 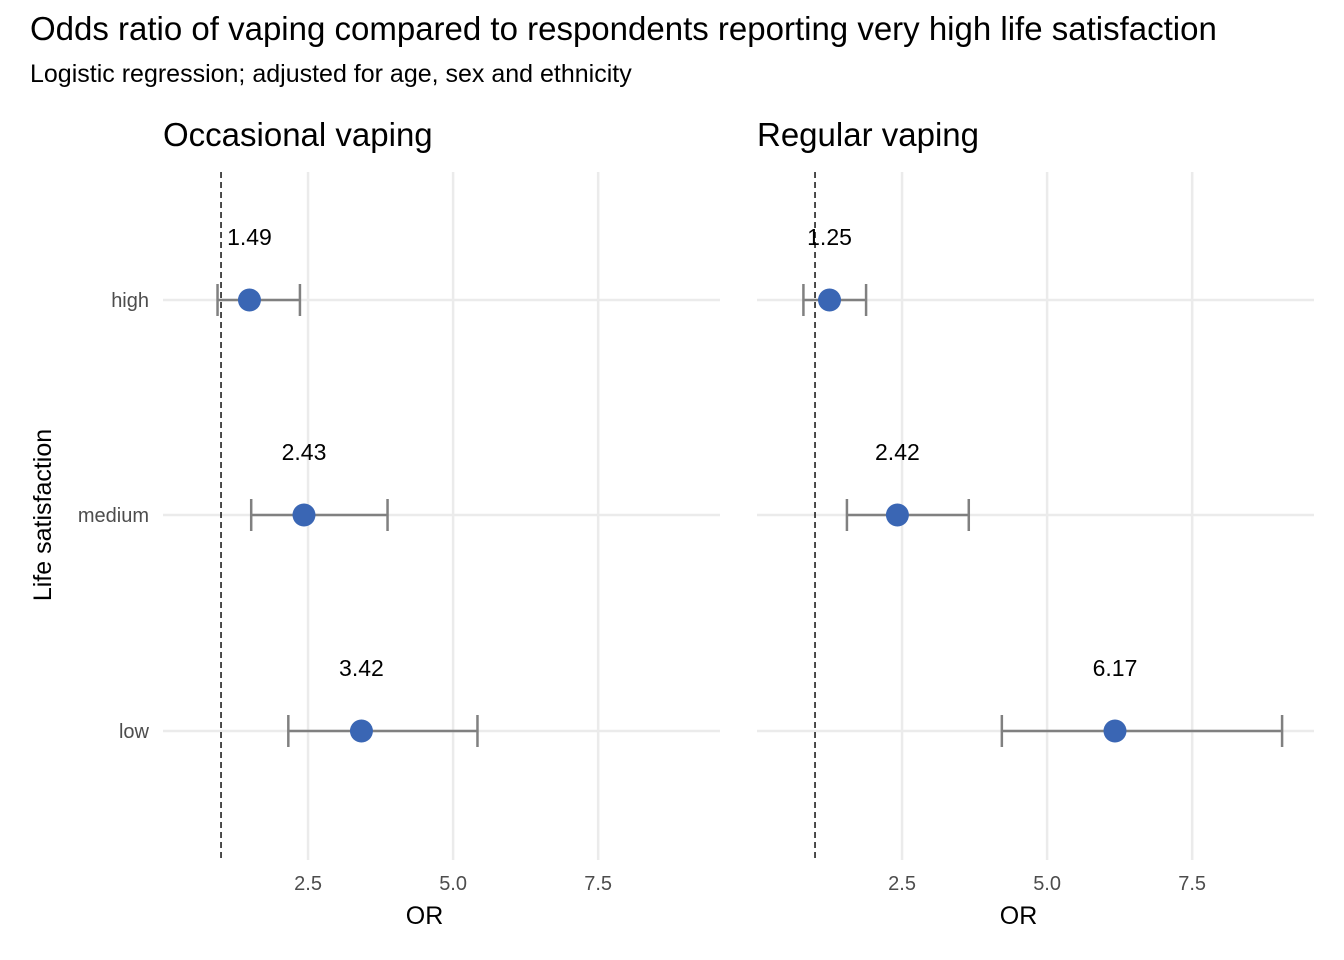 I want to click on y-axis-label: Life satisfaction, so click(x=43, y=515).